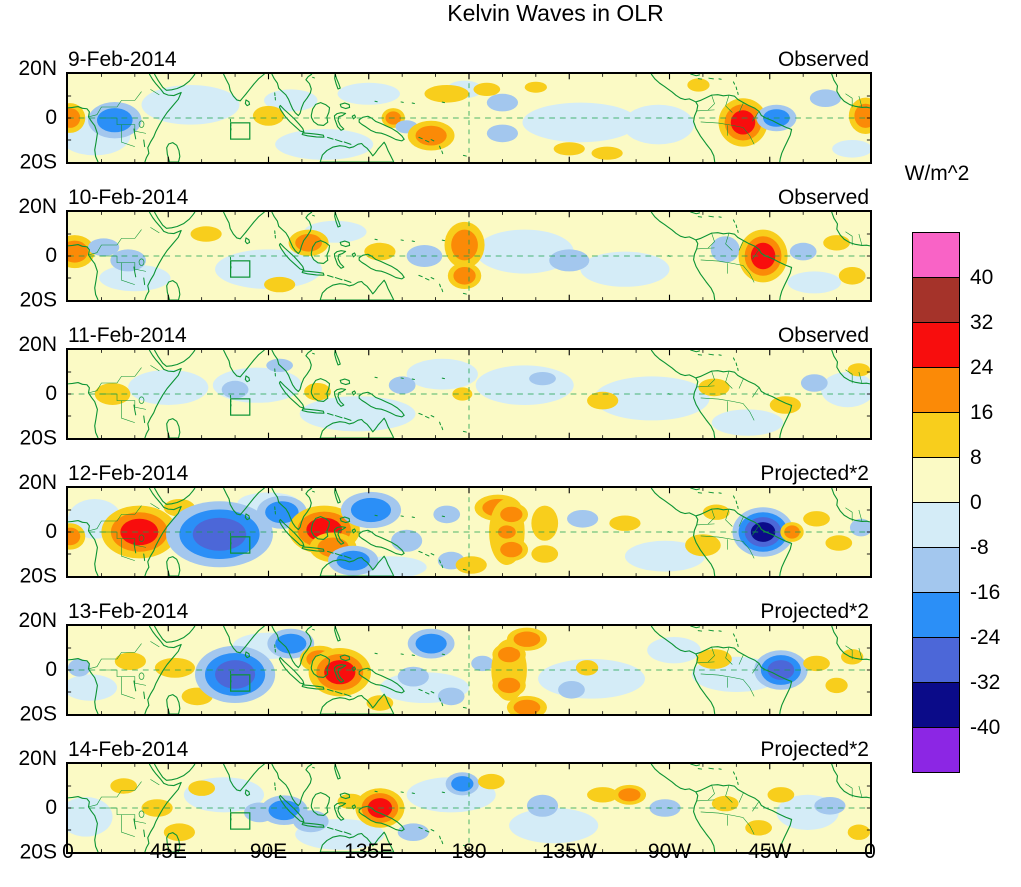 The height and width of the screenshot is (887, 1021). What do you see at coordinates (369, 851) in the screenshot?
I see `x-axis-label: 135E` at bounding box center [369, 851].